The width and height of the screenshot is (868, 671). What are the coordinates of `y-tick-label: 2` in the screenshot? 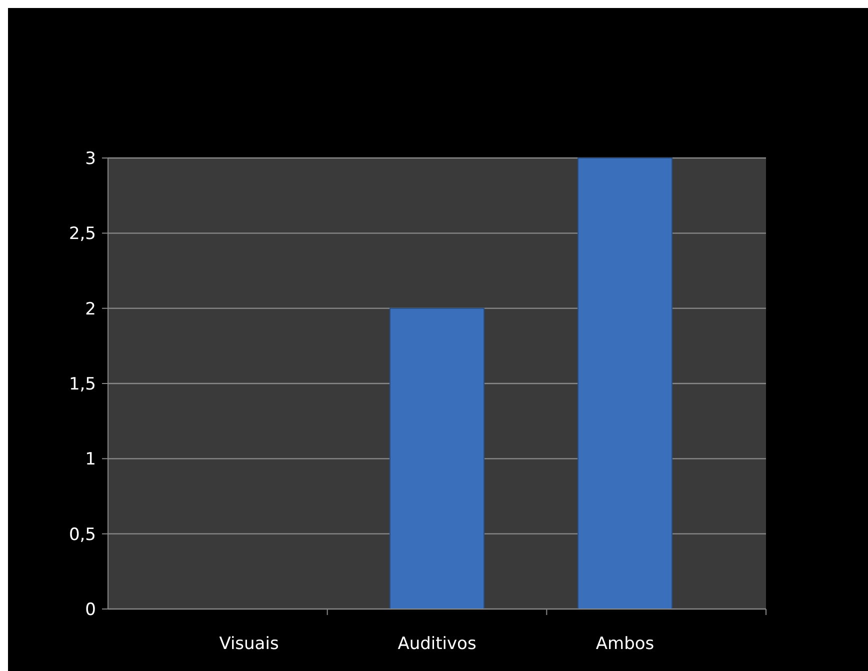 It's located at (90, 309).